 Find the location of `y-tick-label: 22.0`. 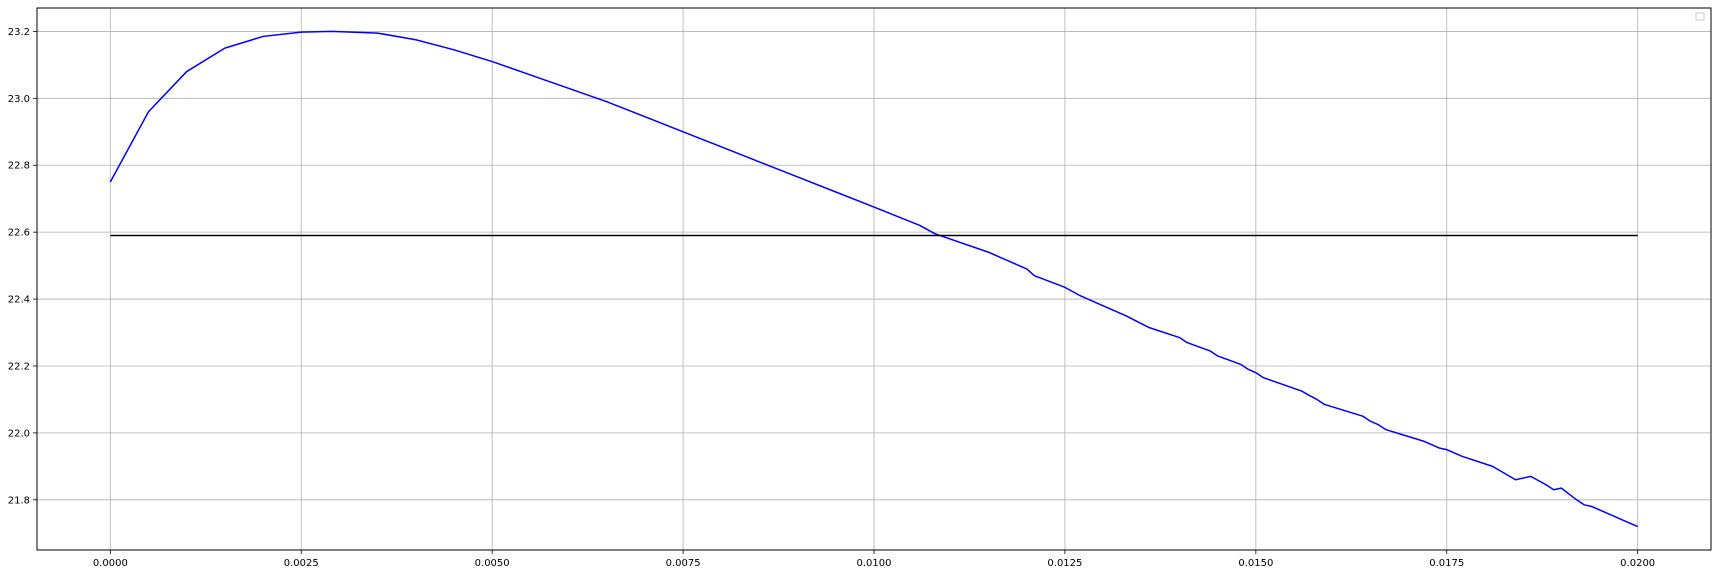

y-tick-label: 22.0 is located at coordinates (19, 433).